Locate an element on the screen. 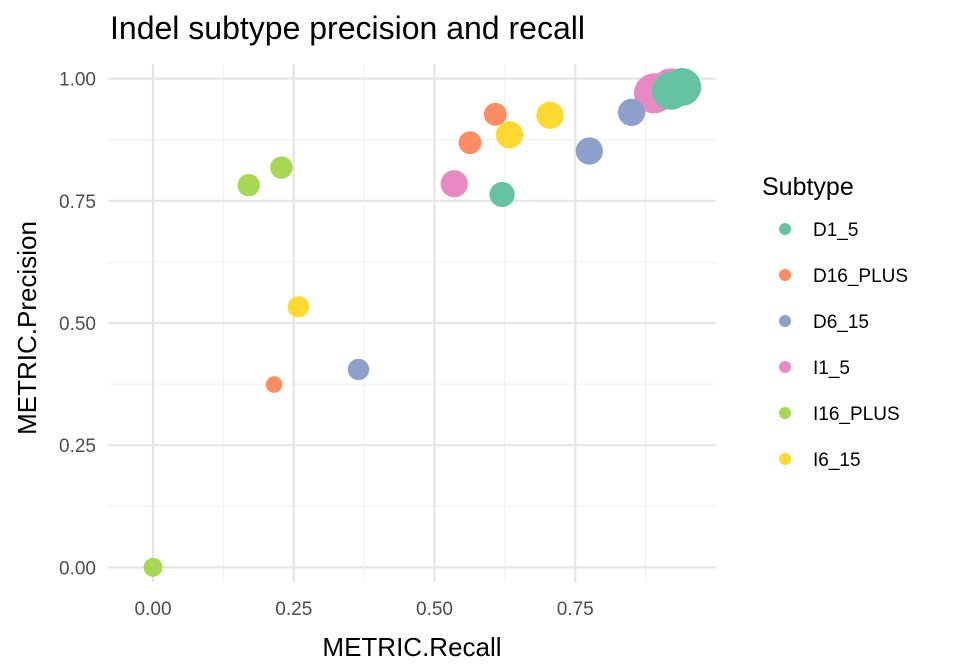  legend-label: I16_PLUS is located at coordinates (856, 414).